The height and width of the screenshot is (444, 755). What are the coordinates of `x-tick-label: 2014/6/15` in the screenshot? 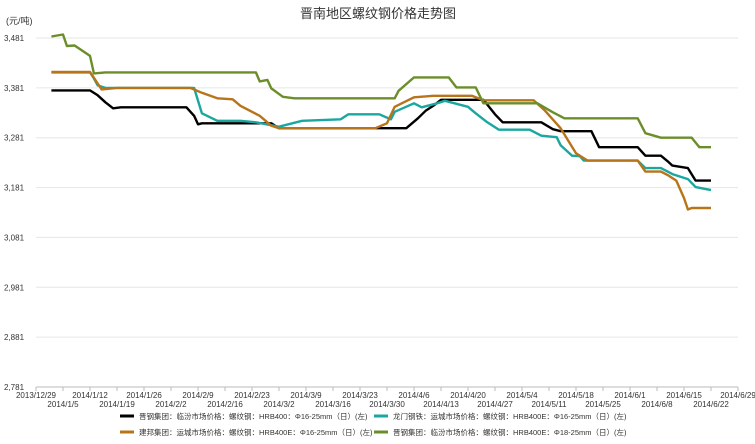 It's located at (684, 395).